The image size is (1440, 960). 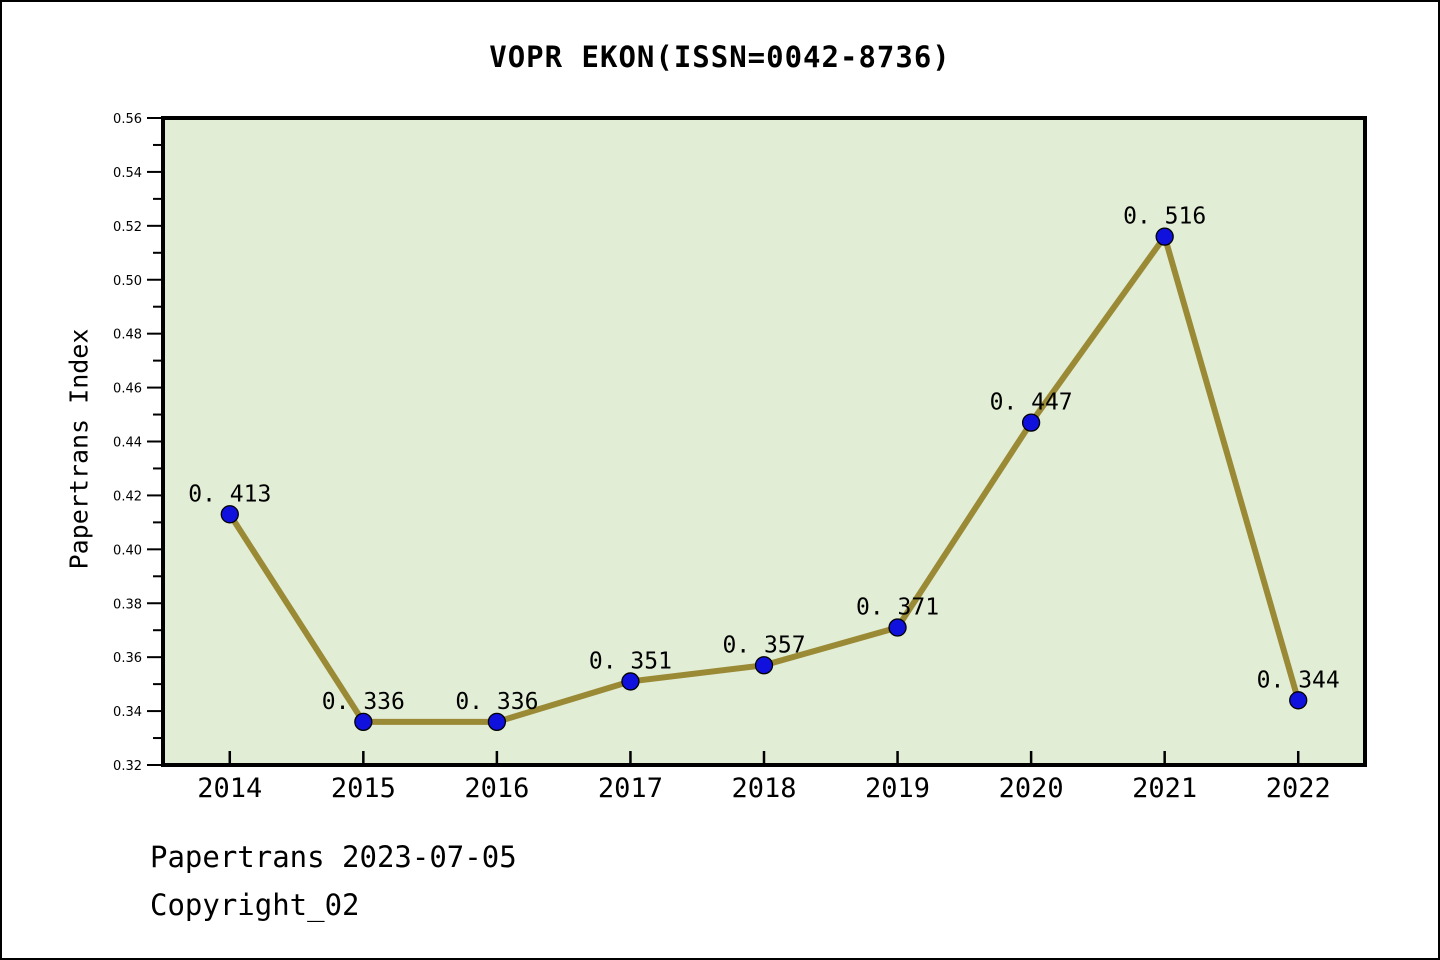 What do you see at coordinates (720, 57) in the screenshot?
I see `chart-title: VOPR EKON(ISSN=0042-8736)` at bounding box center [720, 57].